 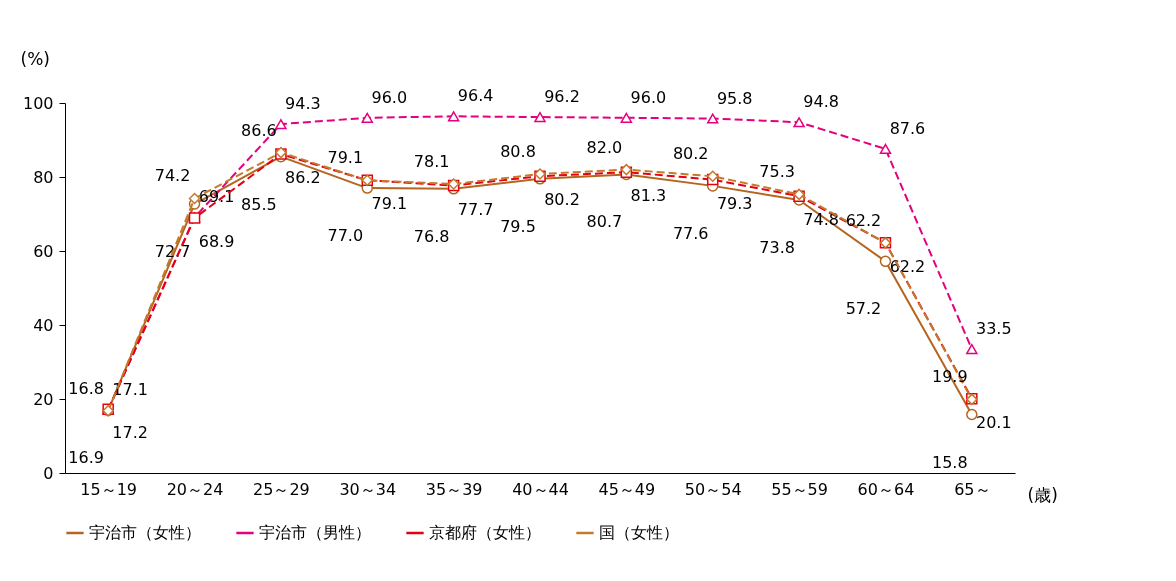 What do you see at coordinates (315, 532) in the screenshot?
I see `legend-label: 宇治市（男性）` at bounding box center [315, 532].